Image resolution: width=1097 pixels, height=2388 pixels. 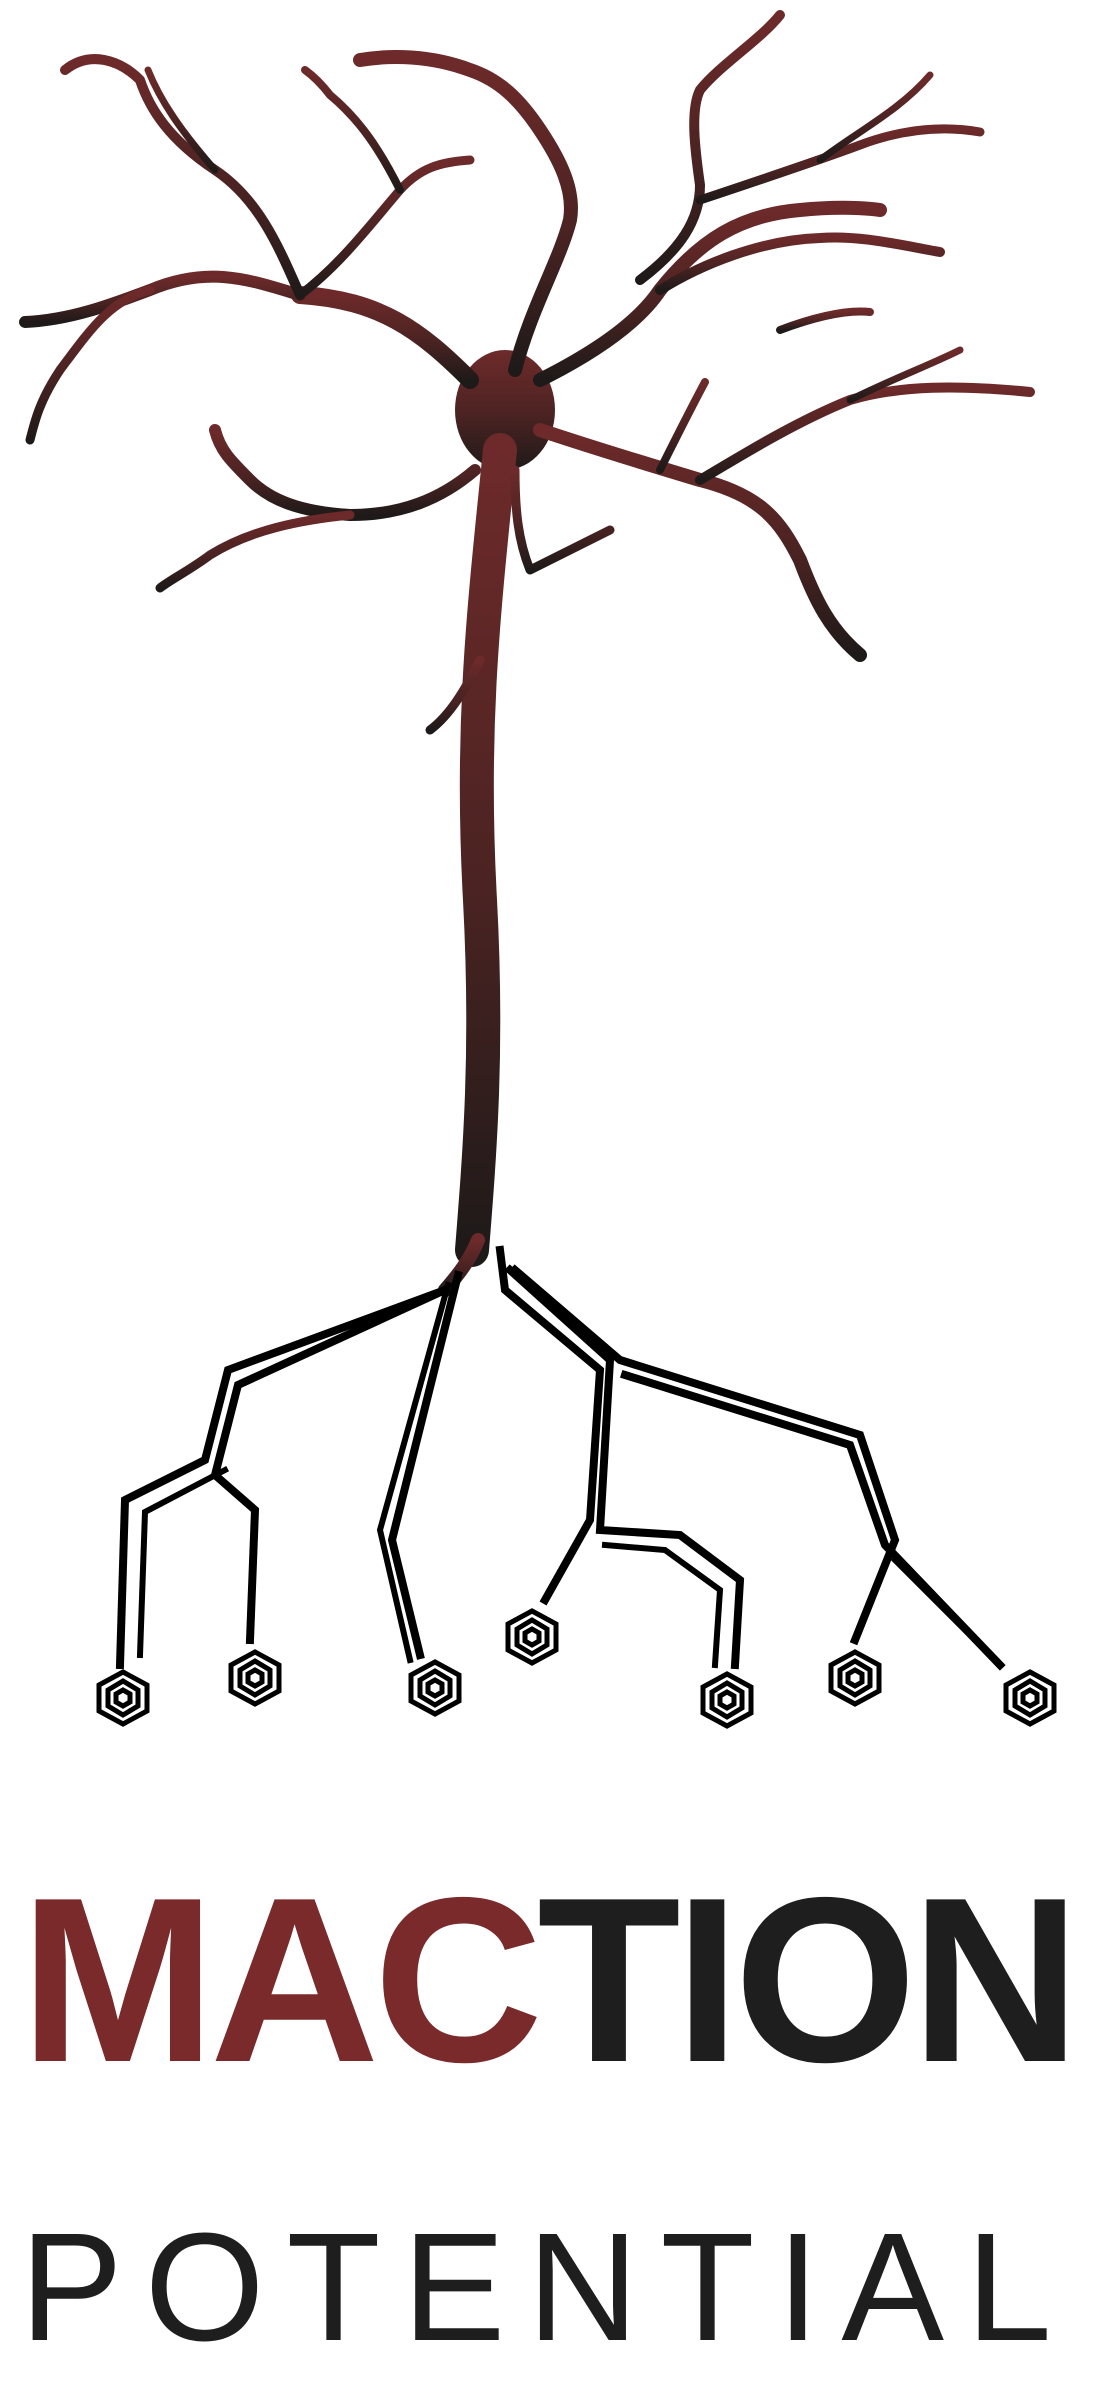 What do you see at coordinates (576, 1668) in the screenshot?
I see `hexagon-node-icon` at bounding box center [576, 1668].